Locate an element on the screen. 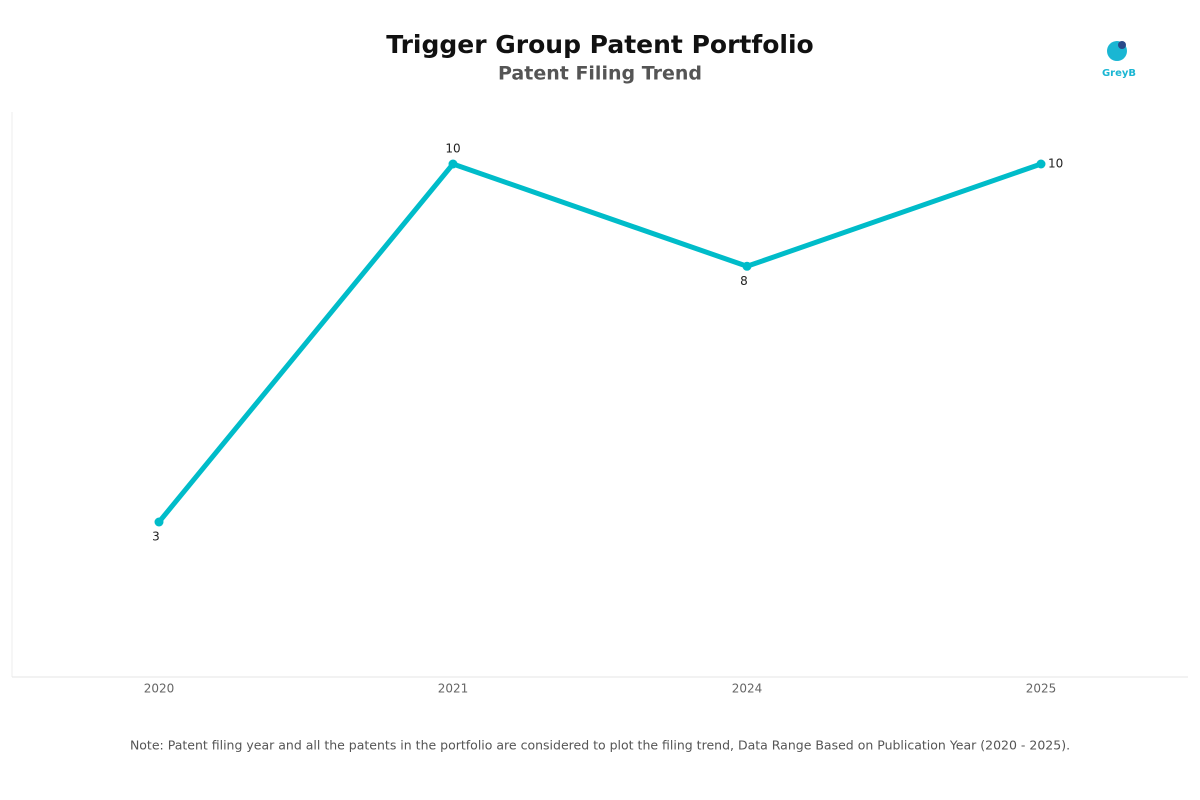 The width and height of the screenshot is (1200, 800). chart-title: Trigger Group Patent Portfolio is located at coordinates (599, 44).